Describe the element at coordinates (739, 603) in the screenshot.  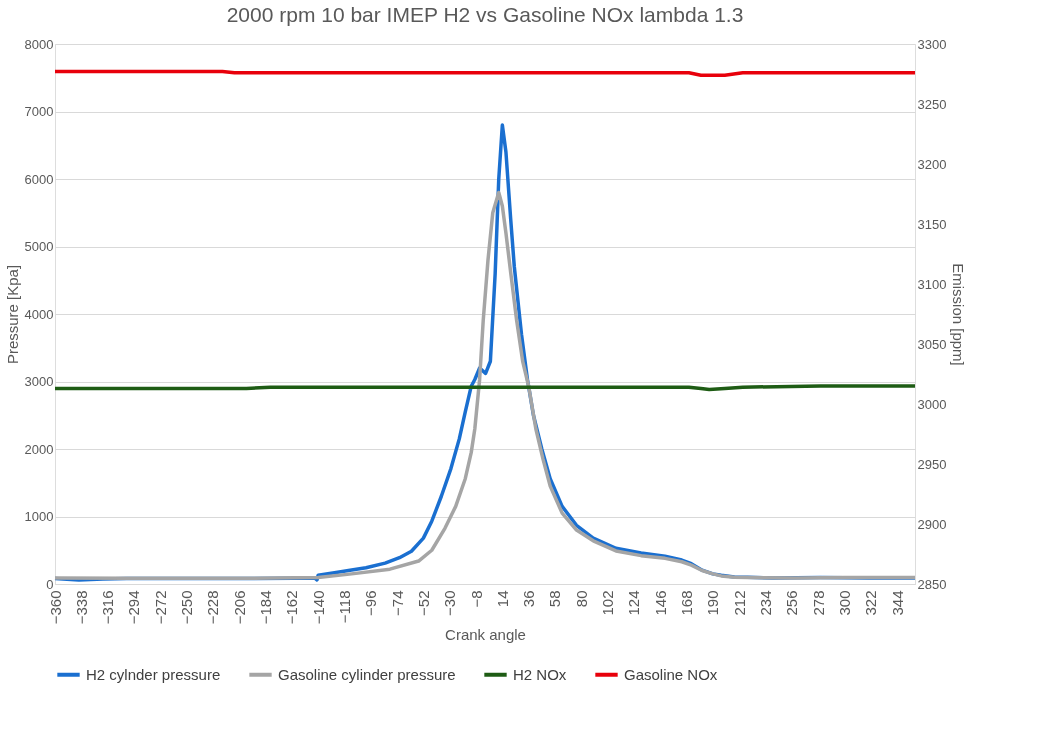
I see `x-tick-label: 212` at that location.